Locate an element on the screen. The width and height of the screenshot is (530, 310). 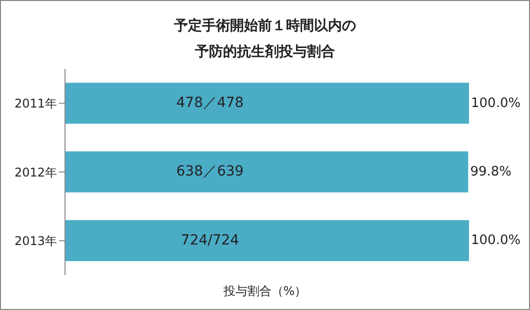
y-tick-label: 2011年 is located at coordinates (35, 103).